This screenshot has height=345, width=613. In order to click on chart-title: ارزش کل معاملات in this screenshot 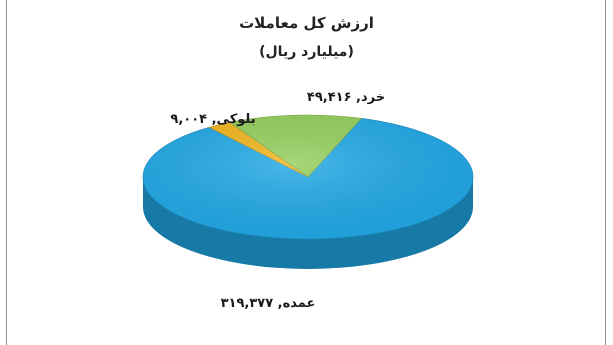, I will do `click(306, 23)`.